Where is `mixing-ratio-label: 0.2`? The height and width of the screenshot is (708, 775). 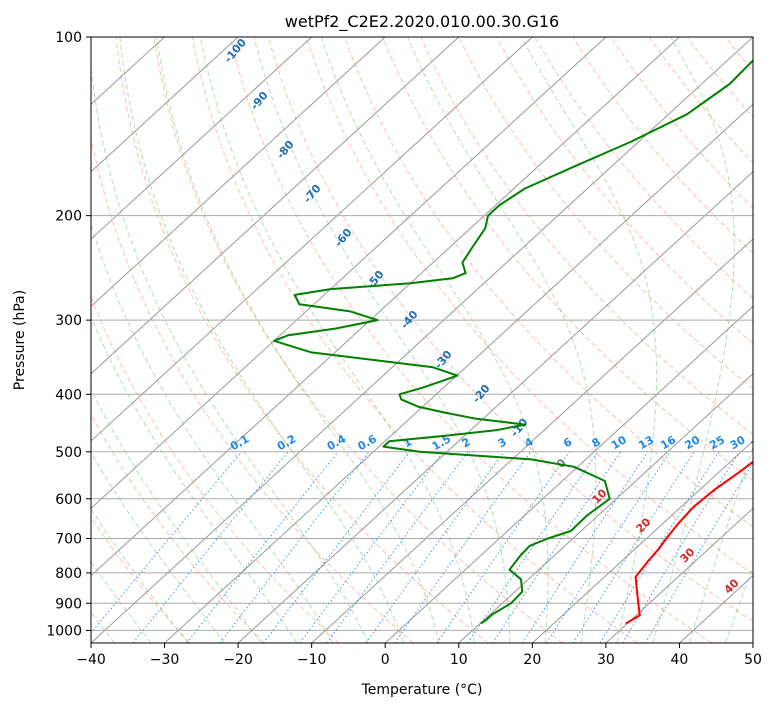 mixing-ratio-label: 0.2 is located at coordinates (286, 442).